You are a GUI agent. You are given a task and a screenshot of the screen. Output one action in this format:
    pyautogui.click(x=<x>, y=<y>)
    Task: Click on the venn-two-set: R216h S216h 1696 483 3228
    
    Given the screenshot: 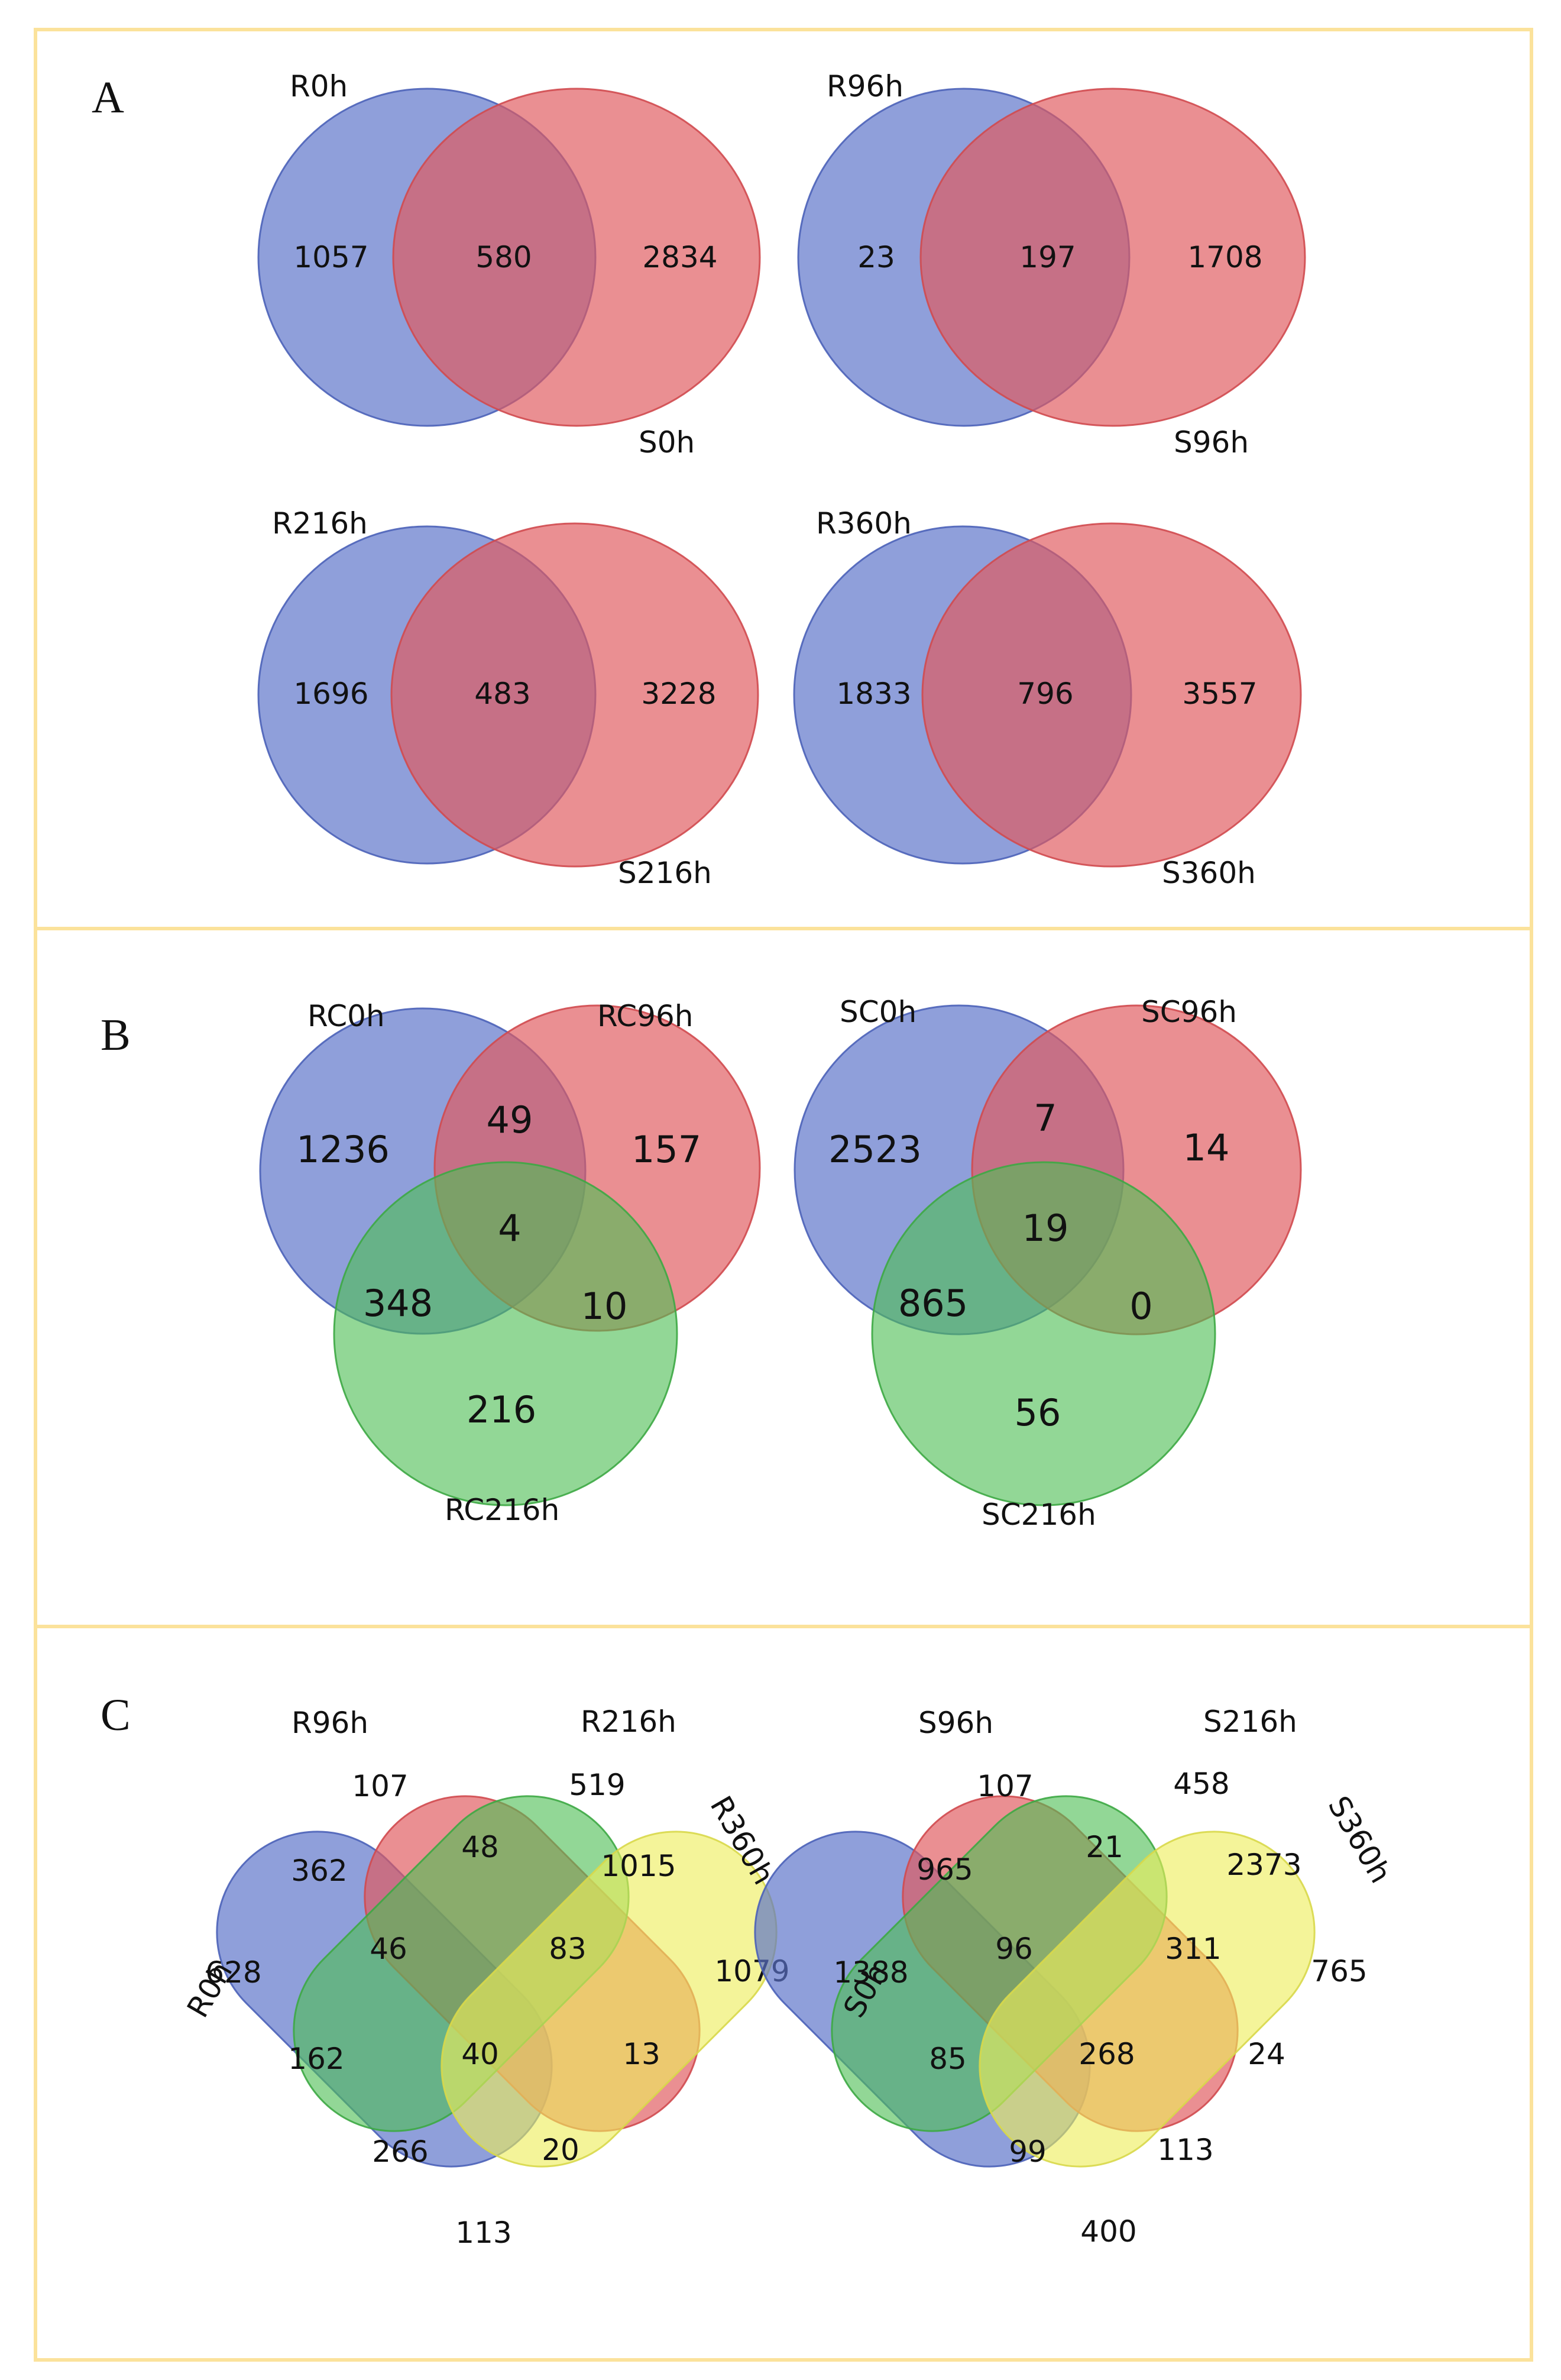 What is the action you would take?
    pyautogui.click(x=508, y=698)
    